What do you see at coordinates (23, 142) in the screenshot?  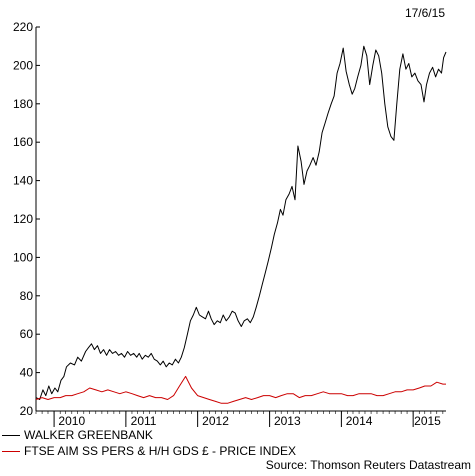 I see `y-tick-label: 160` at bounding box center [23, 142].